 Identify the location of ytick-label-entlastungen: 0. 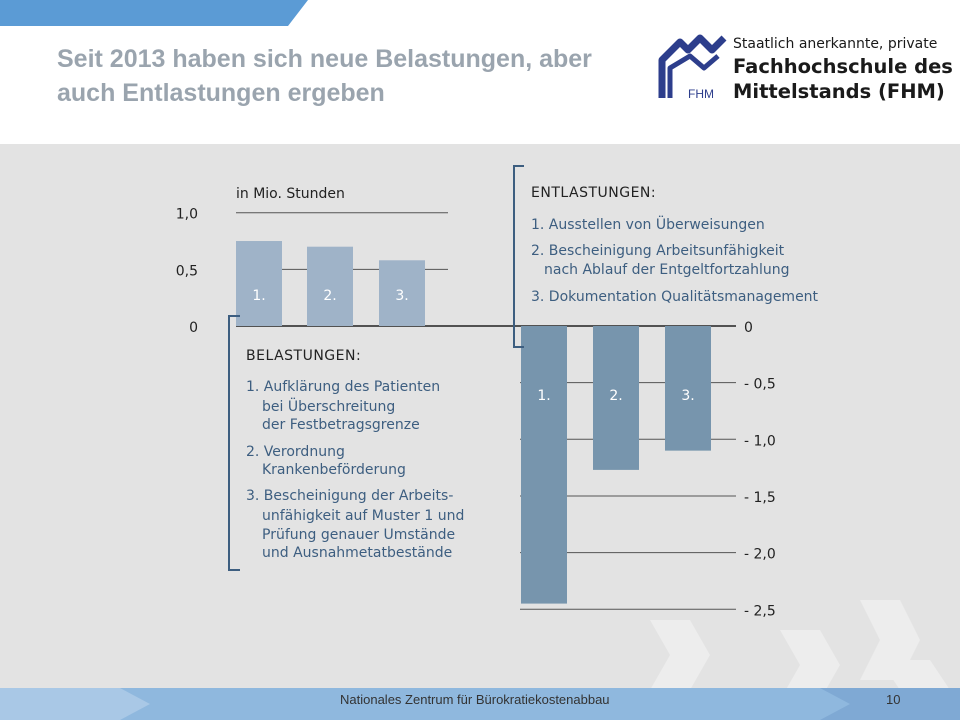
(748, 328).